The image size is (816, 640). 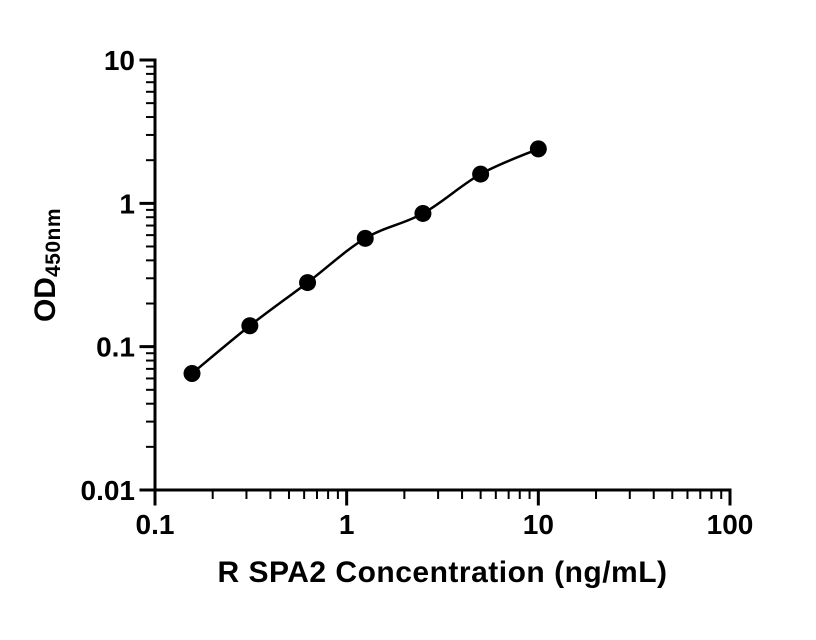 What do you see at coordinates (347, 524) in the screenshot?
I see `x-tick-label: 1` at bounding box center [347, 524].